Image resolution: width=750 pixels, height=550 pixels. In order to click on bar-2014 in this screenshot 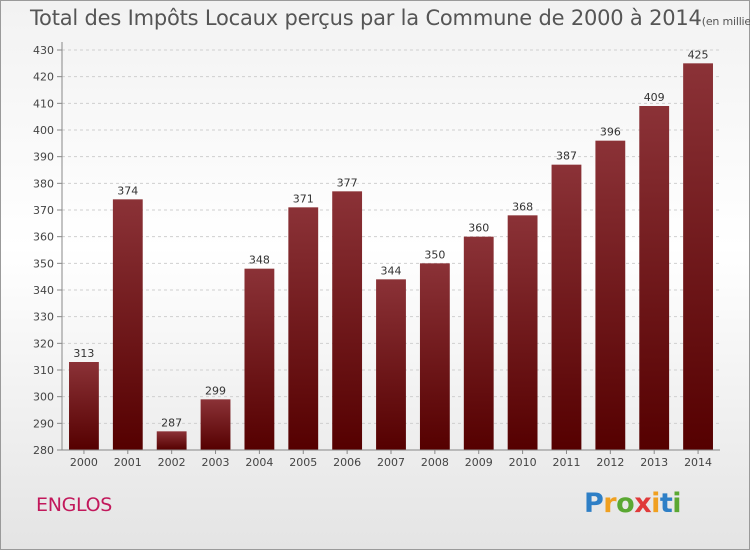, I will do `click(698, 256)`.